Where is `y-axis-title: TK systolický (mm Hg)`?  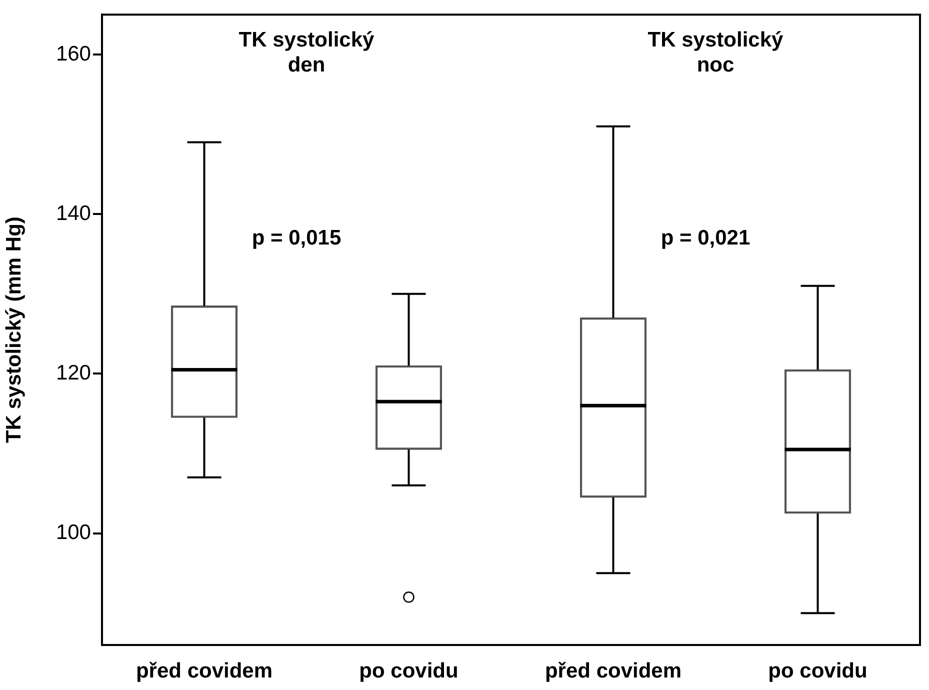
y-axis-title: TK systolický (mm Hg) is located at coordinates (14, 329).